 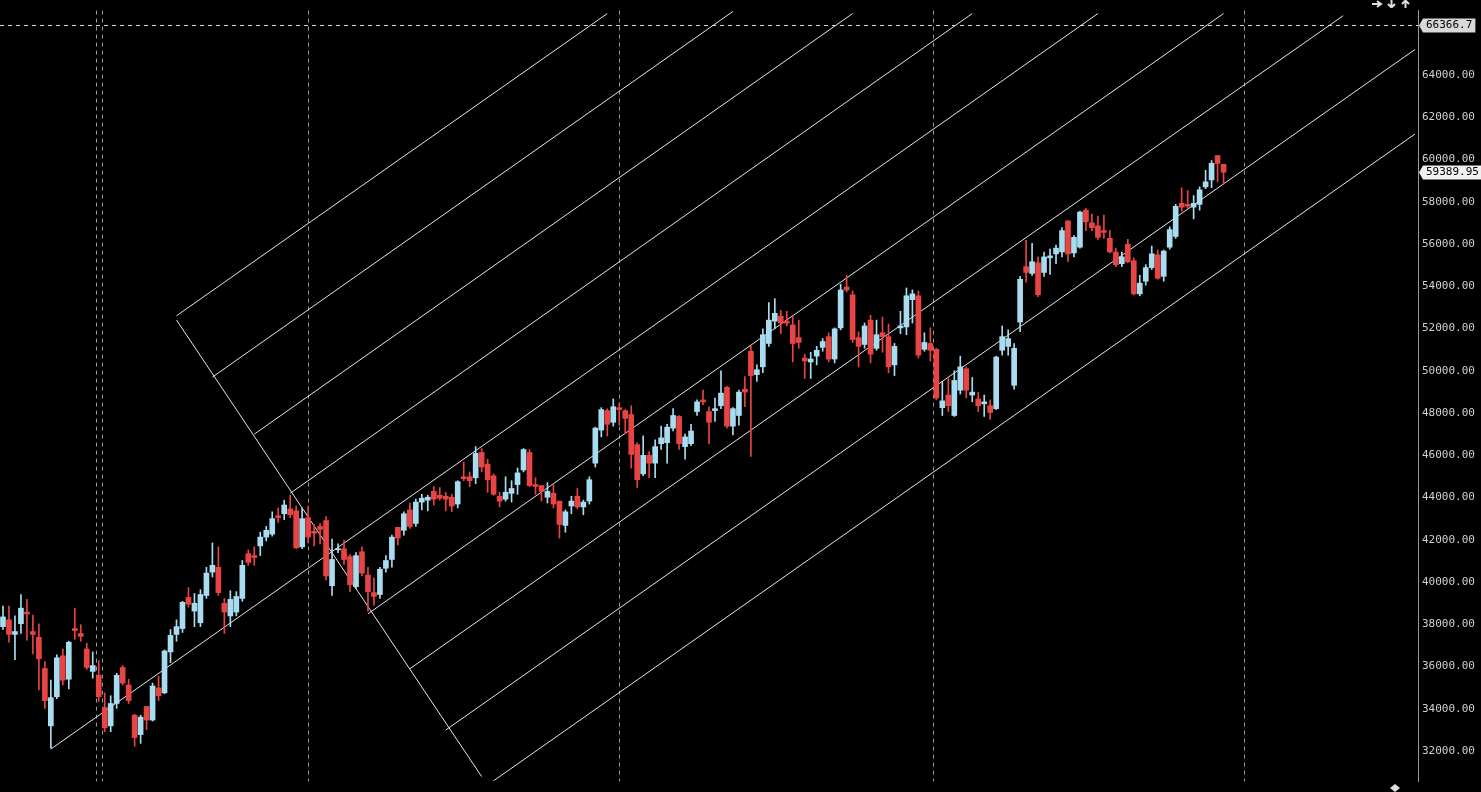 I want to click on y-tick-label: 48000.00, so click(x=1448, y=412).